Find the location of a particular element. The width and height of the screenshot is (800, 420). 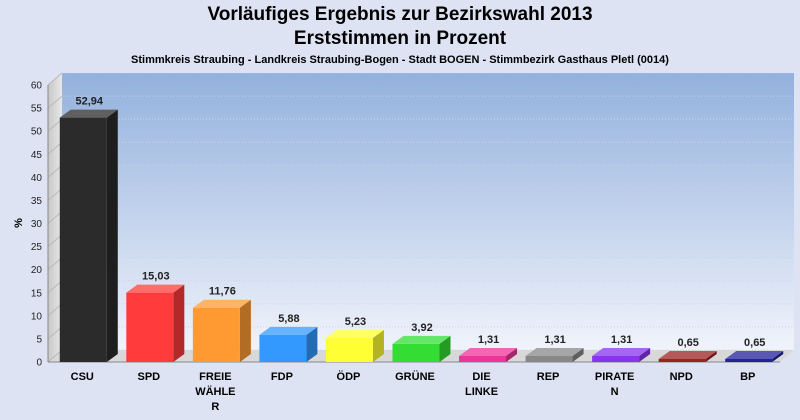

x-category-label: REP is located at coordinates (548, 377).